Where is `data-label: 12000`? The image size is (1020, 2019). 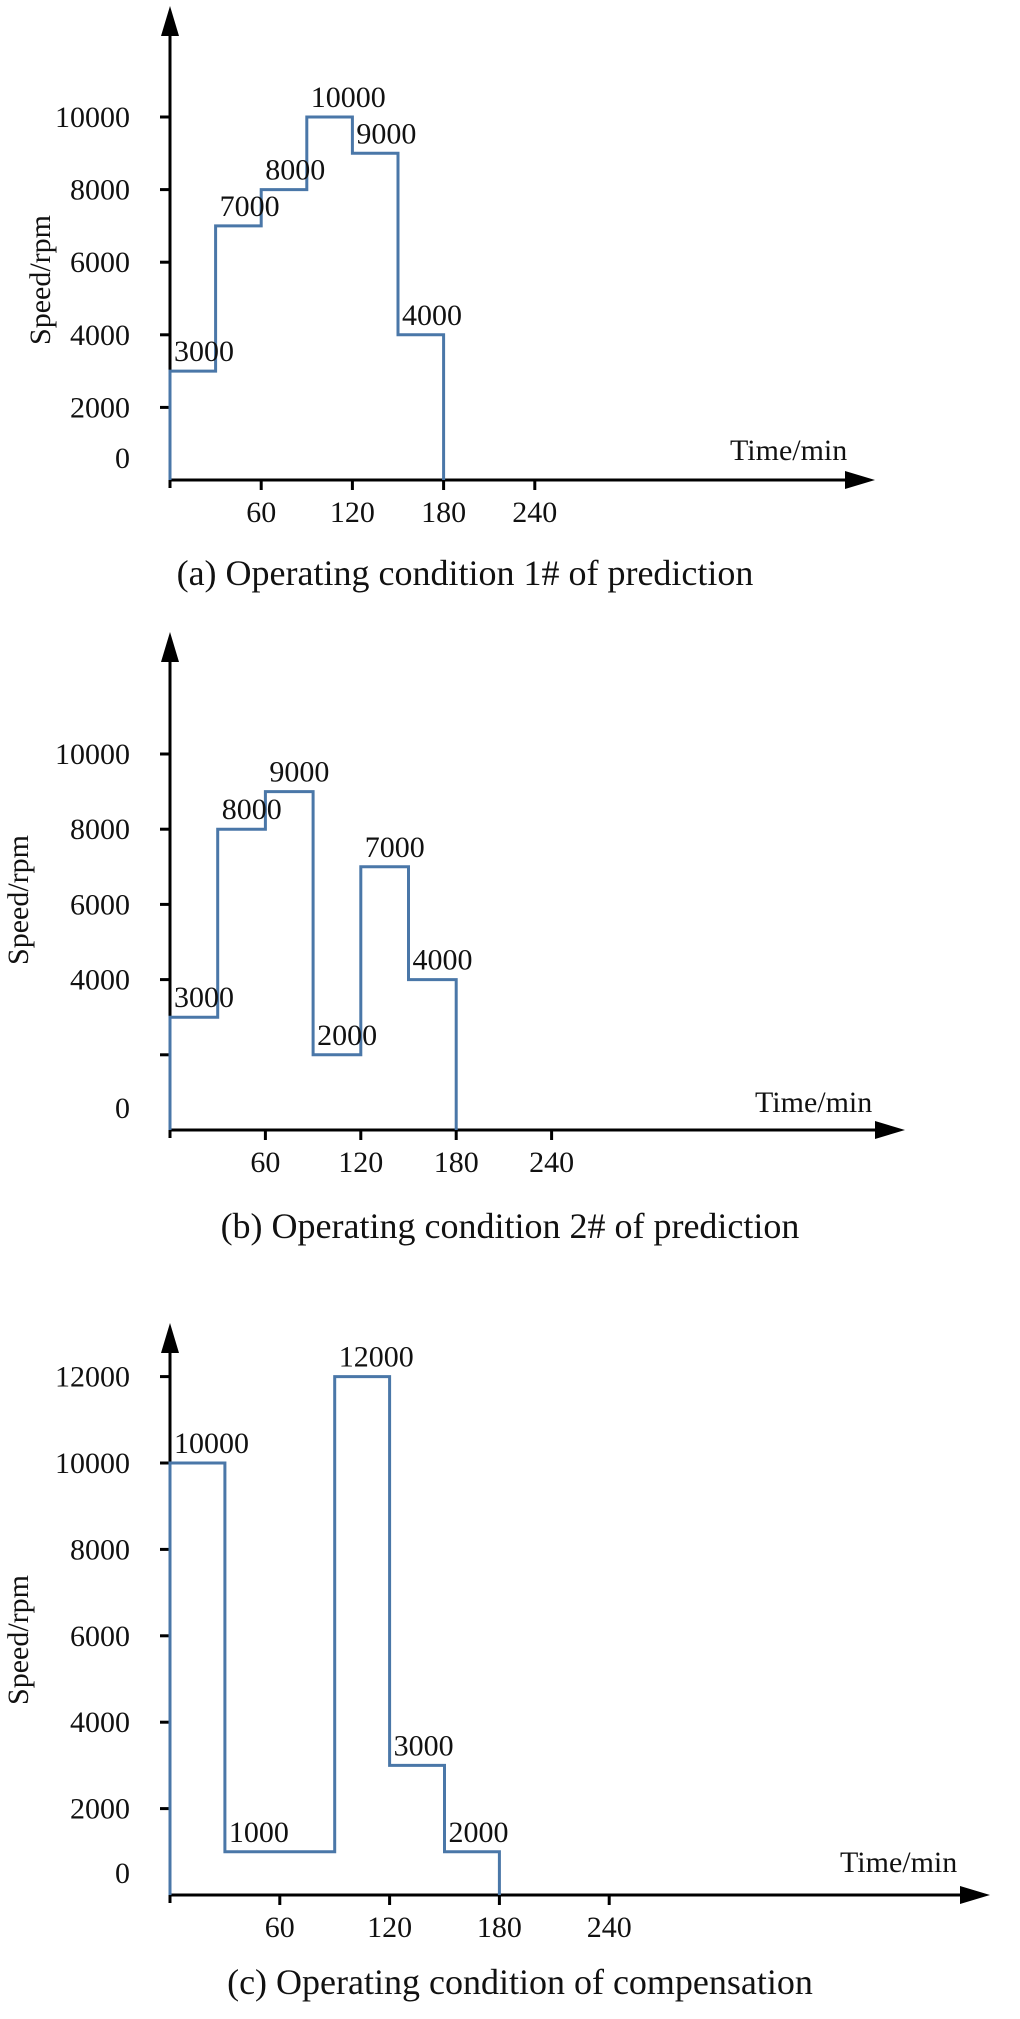 data-label: 12000 is located at coordinates (376, 1357).